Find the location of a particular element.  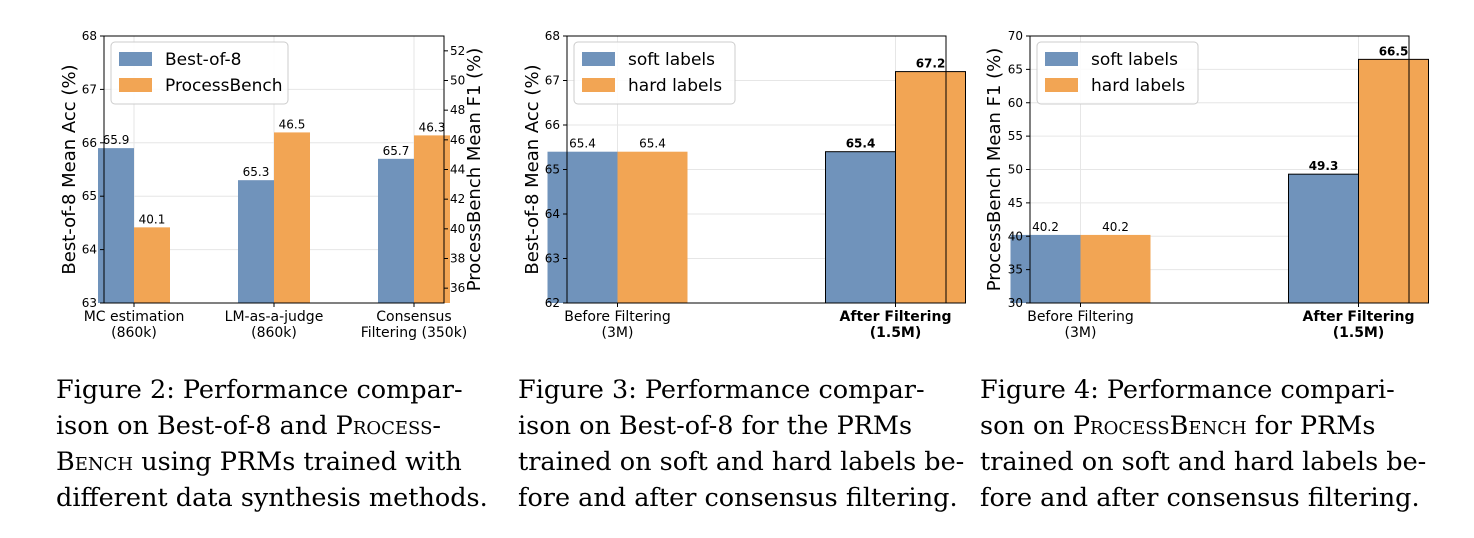

x-category-label: After Filtering is located at coordinates (1359, 317).